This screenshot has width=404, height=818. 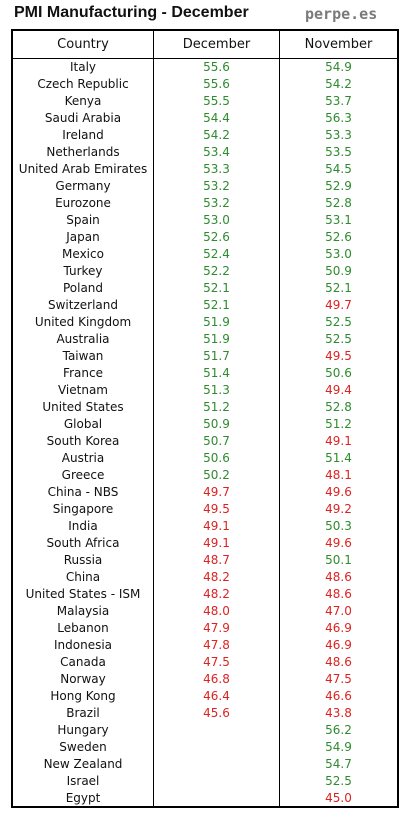 I want to click on november-value: 54.7, so click(x=338, y=764).